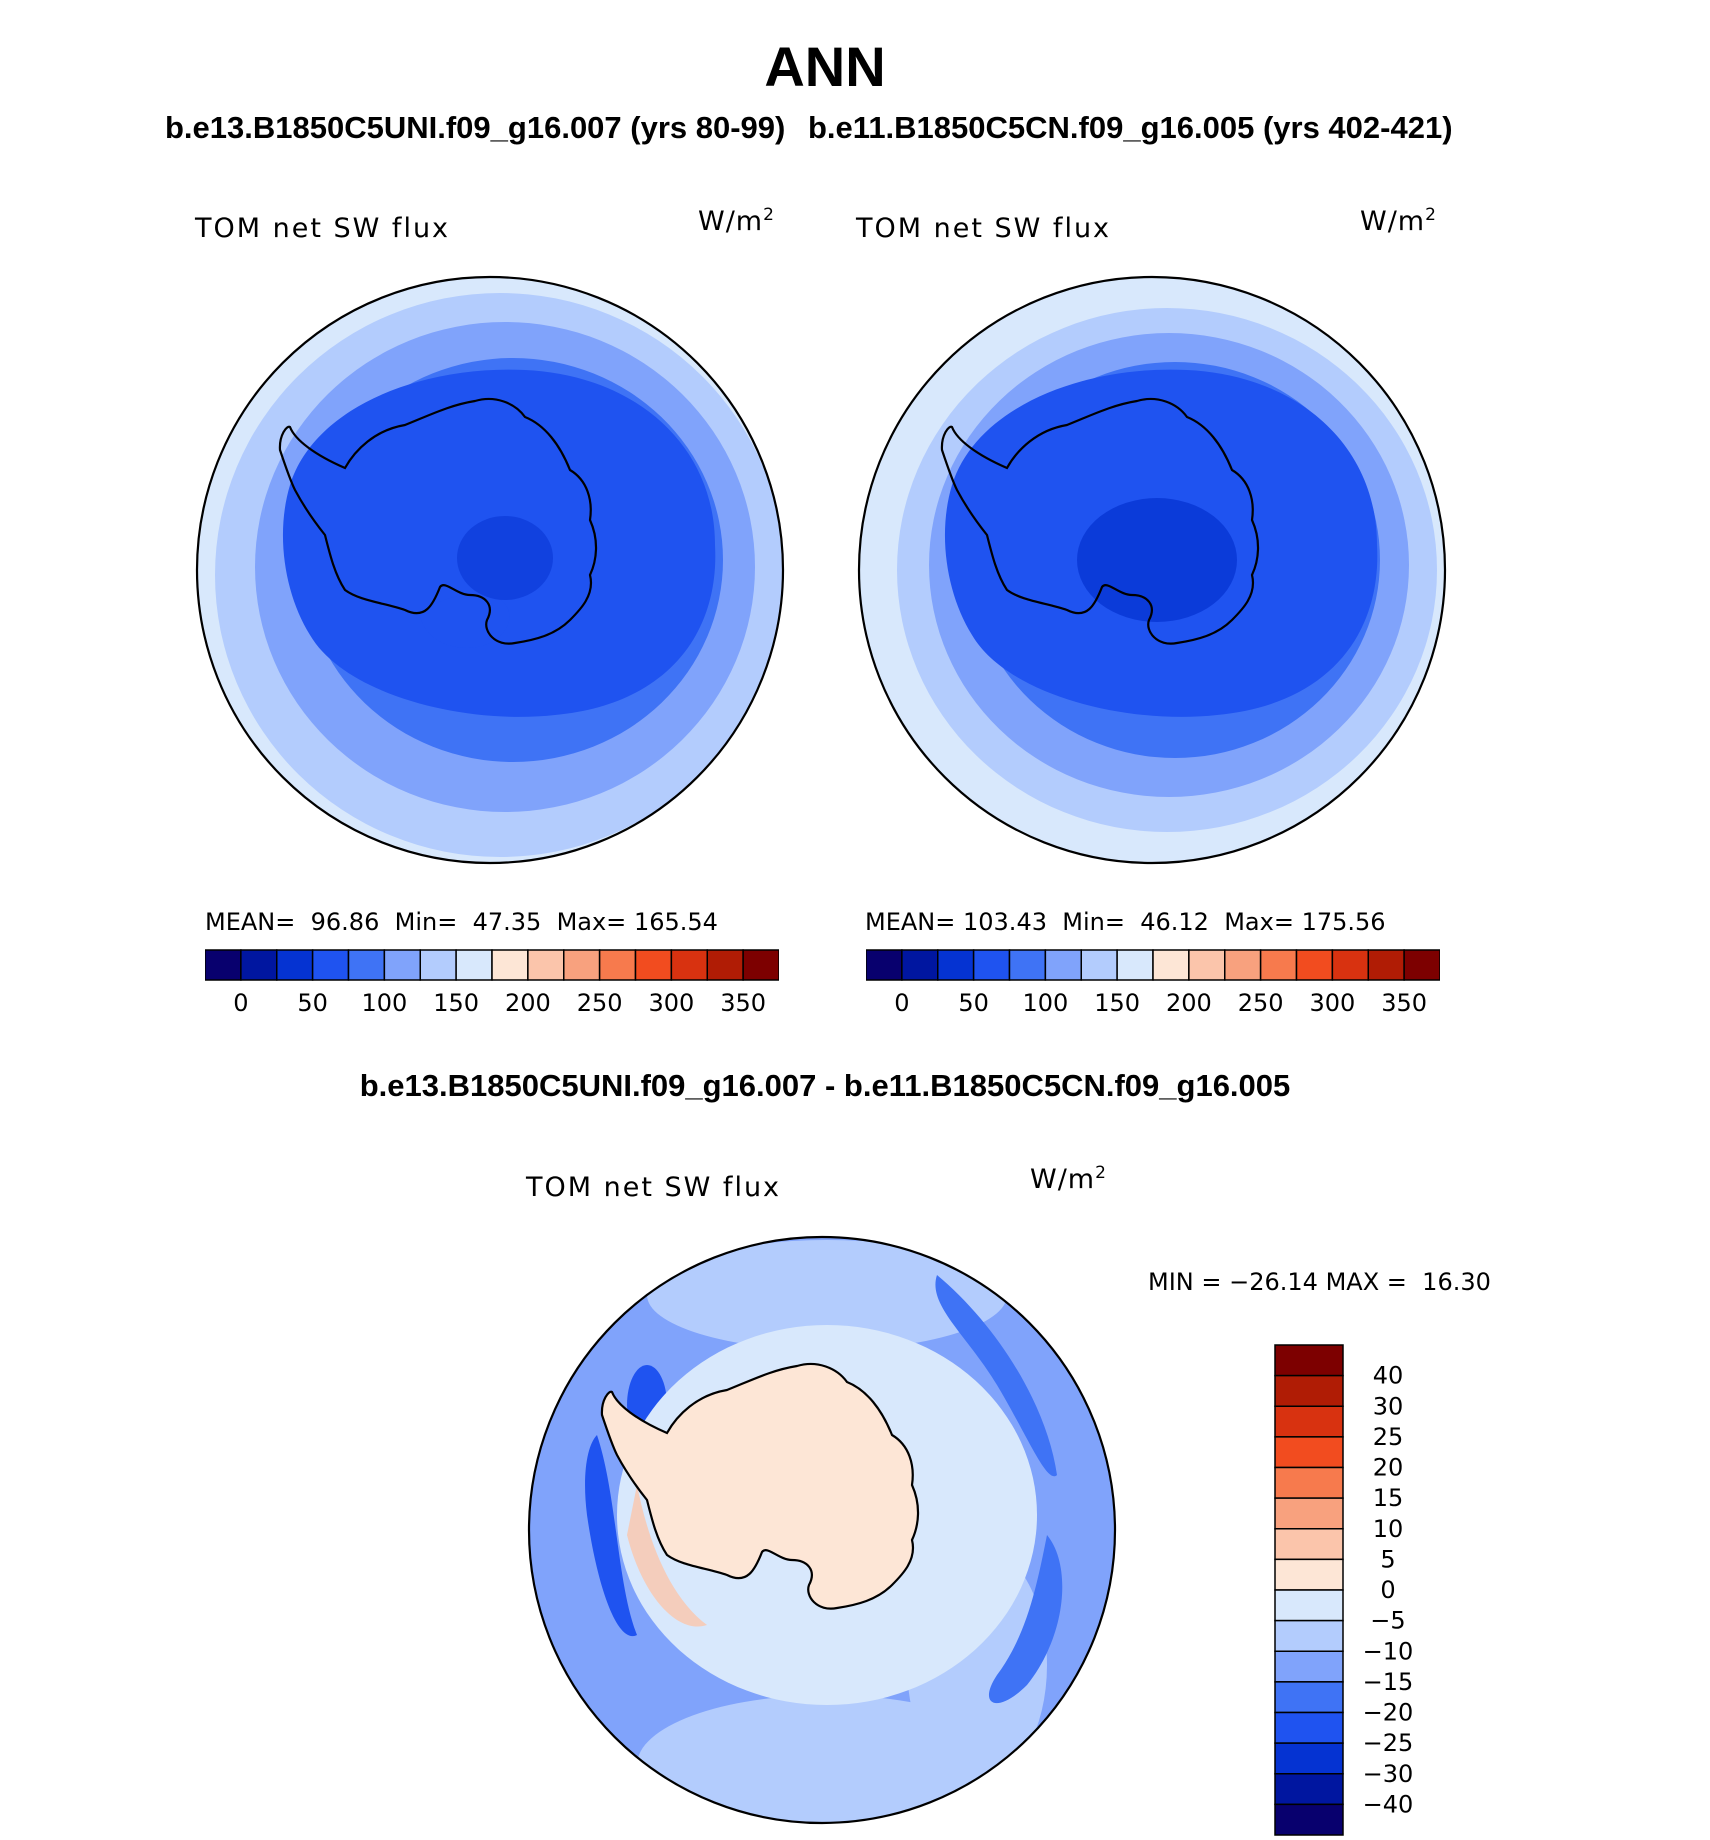 The height and width of the screenshot is (1840, 1710). I want to click on colorbar-tick-label: −30, so click(1388, 1774).